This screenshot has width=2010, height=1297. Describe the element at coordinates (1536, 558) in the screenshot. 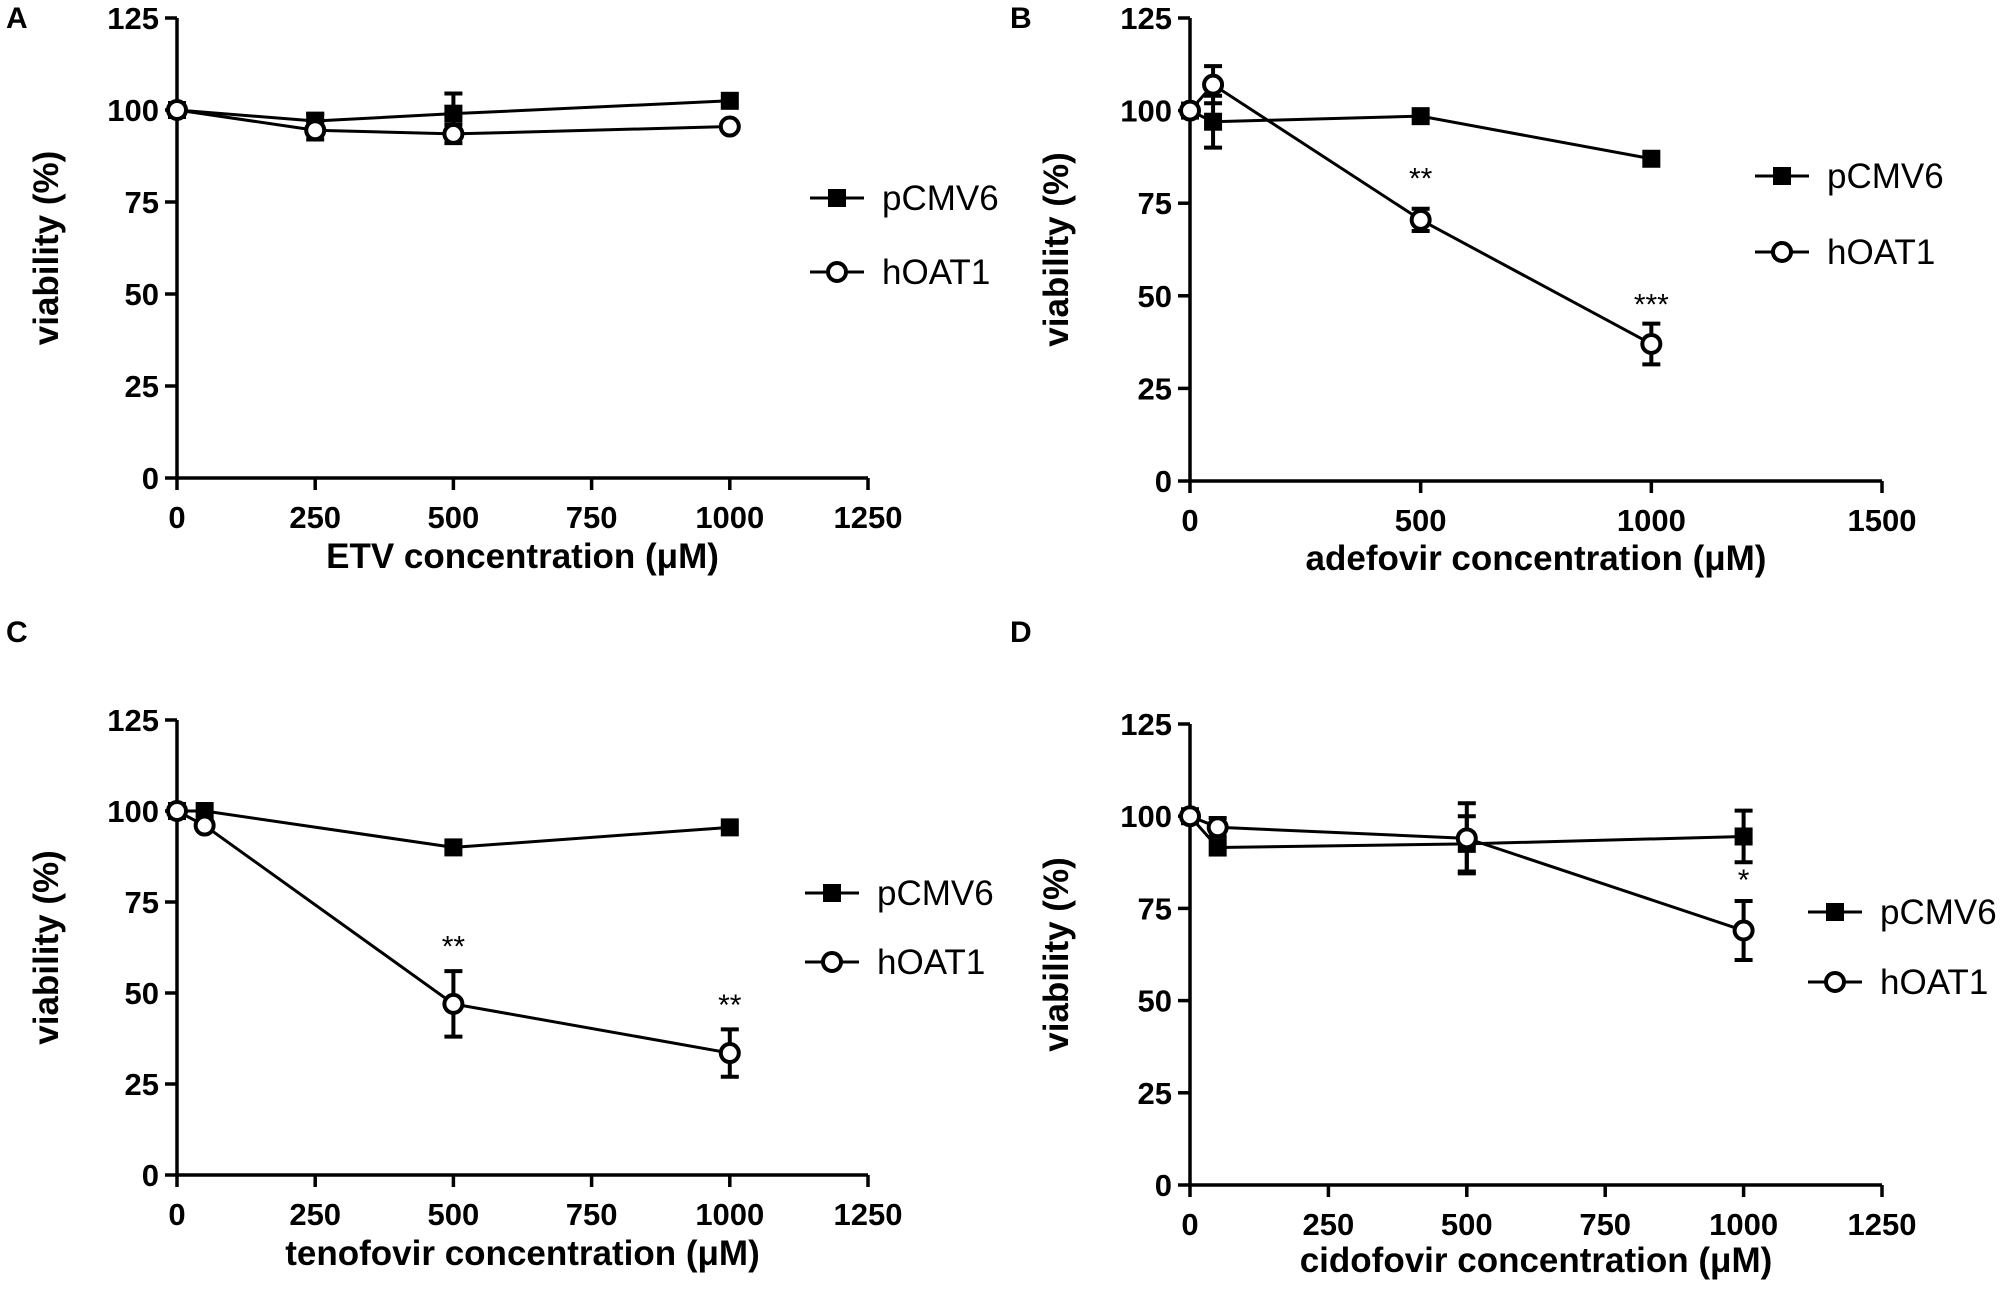

I see `x-axis-title: adefovir concentration (μM)` at that location.